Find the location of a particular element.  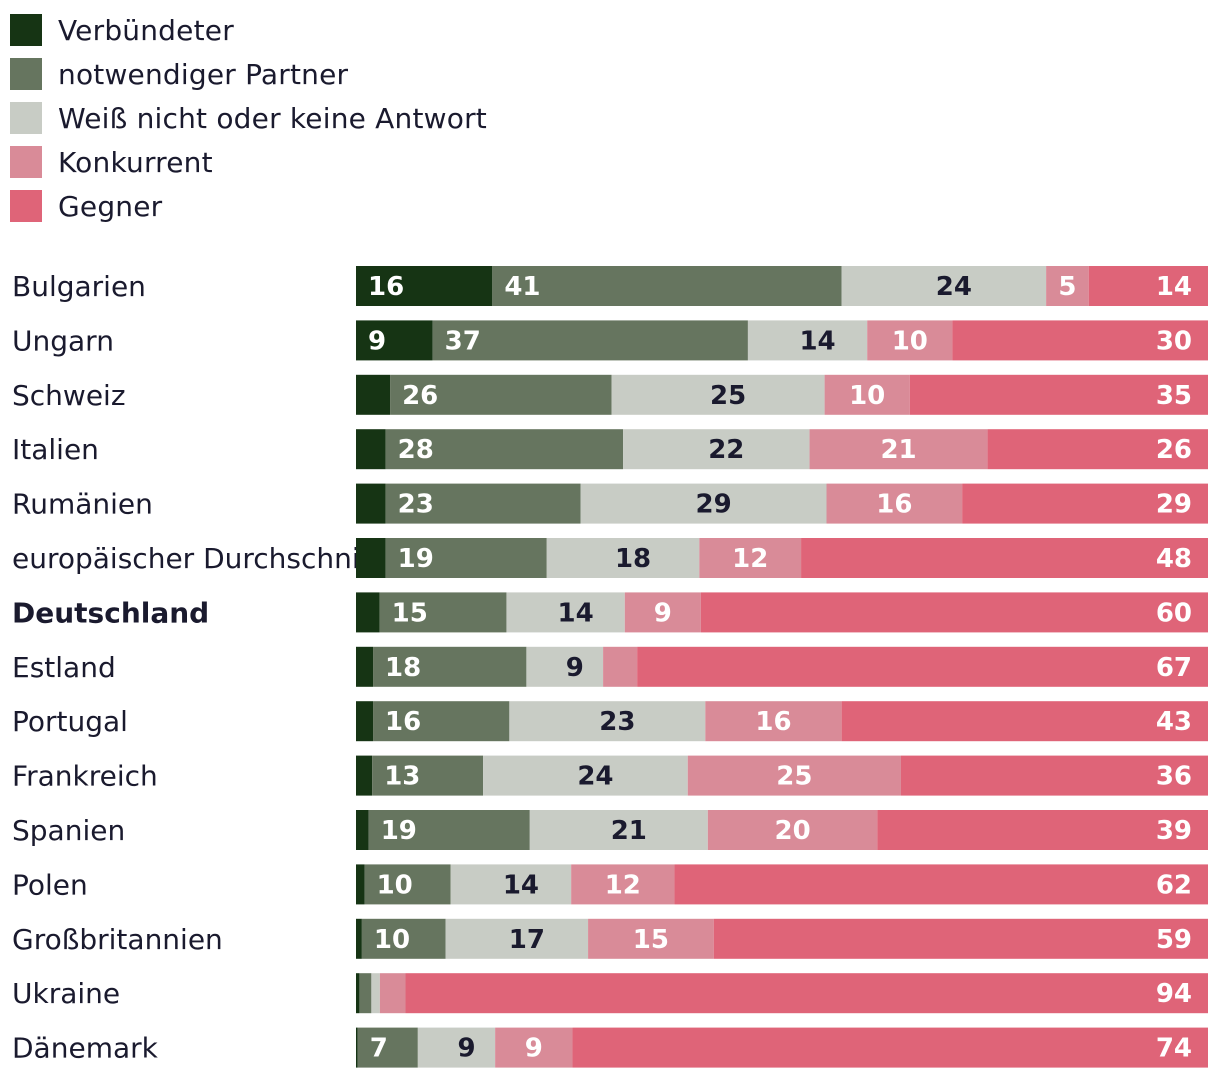

data-label: 21 is located at coordinates (898, 450).